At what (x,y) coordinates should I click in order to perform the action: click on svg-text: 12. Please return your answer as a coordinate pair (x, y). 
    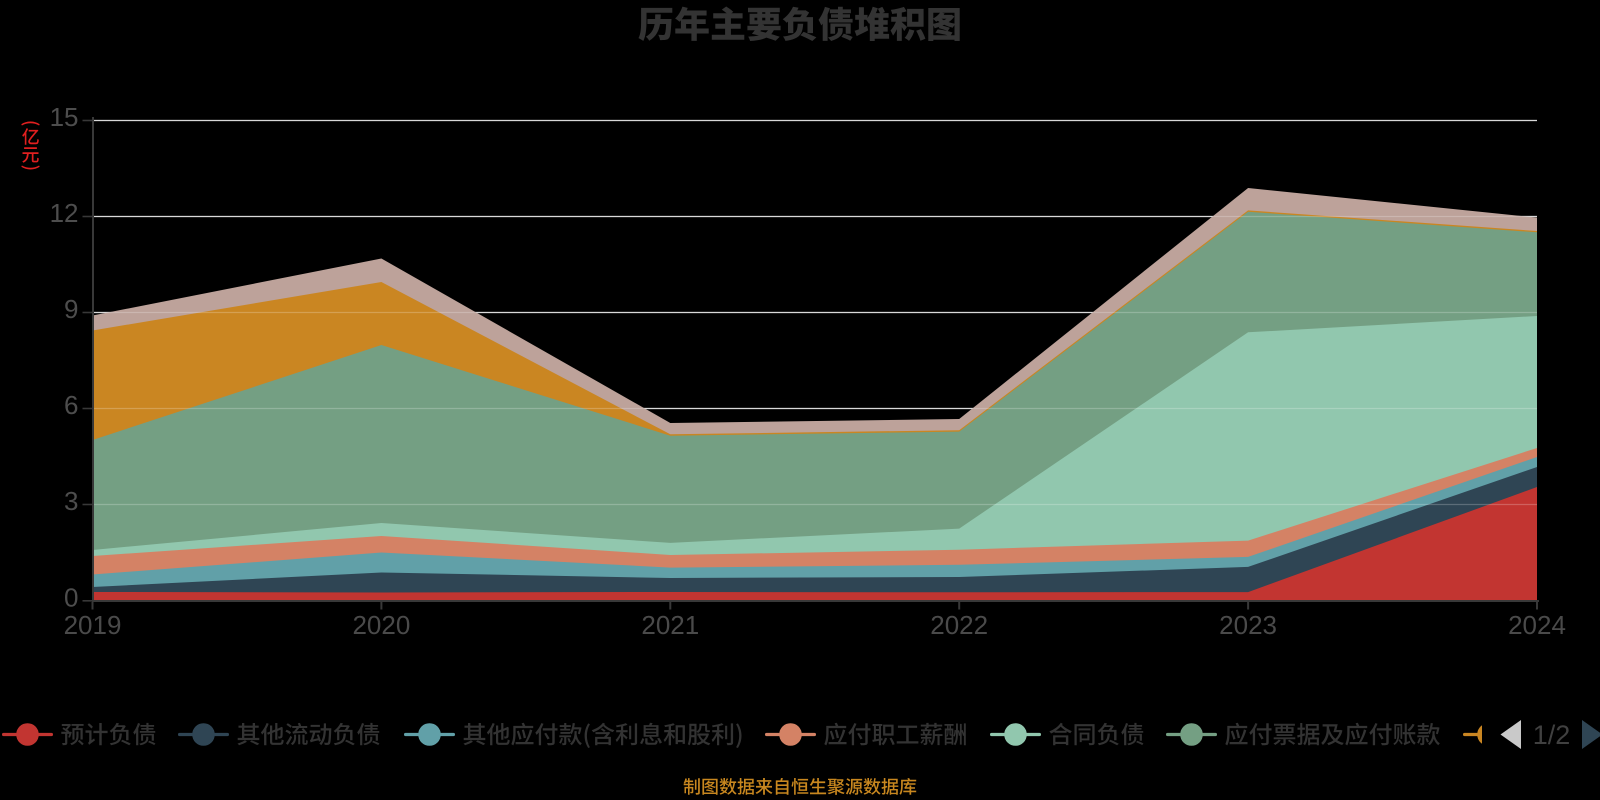
    Looking at the image, I should click on (64, 213).